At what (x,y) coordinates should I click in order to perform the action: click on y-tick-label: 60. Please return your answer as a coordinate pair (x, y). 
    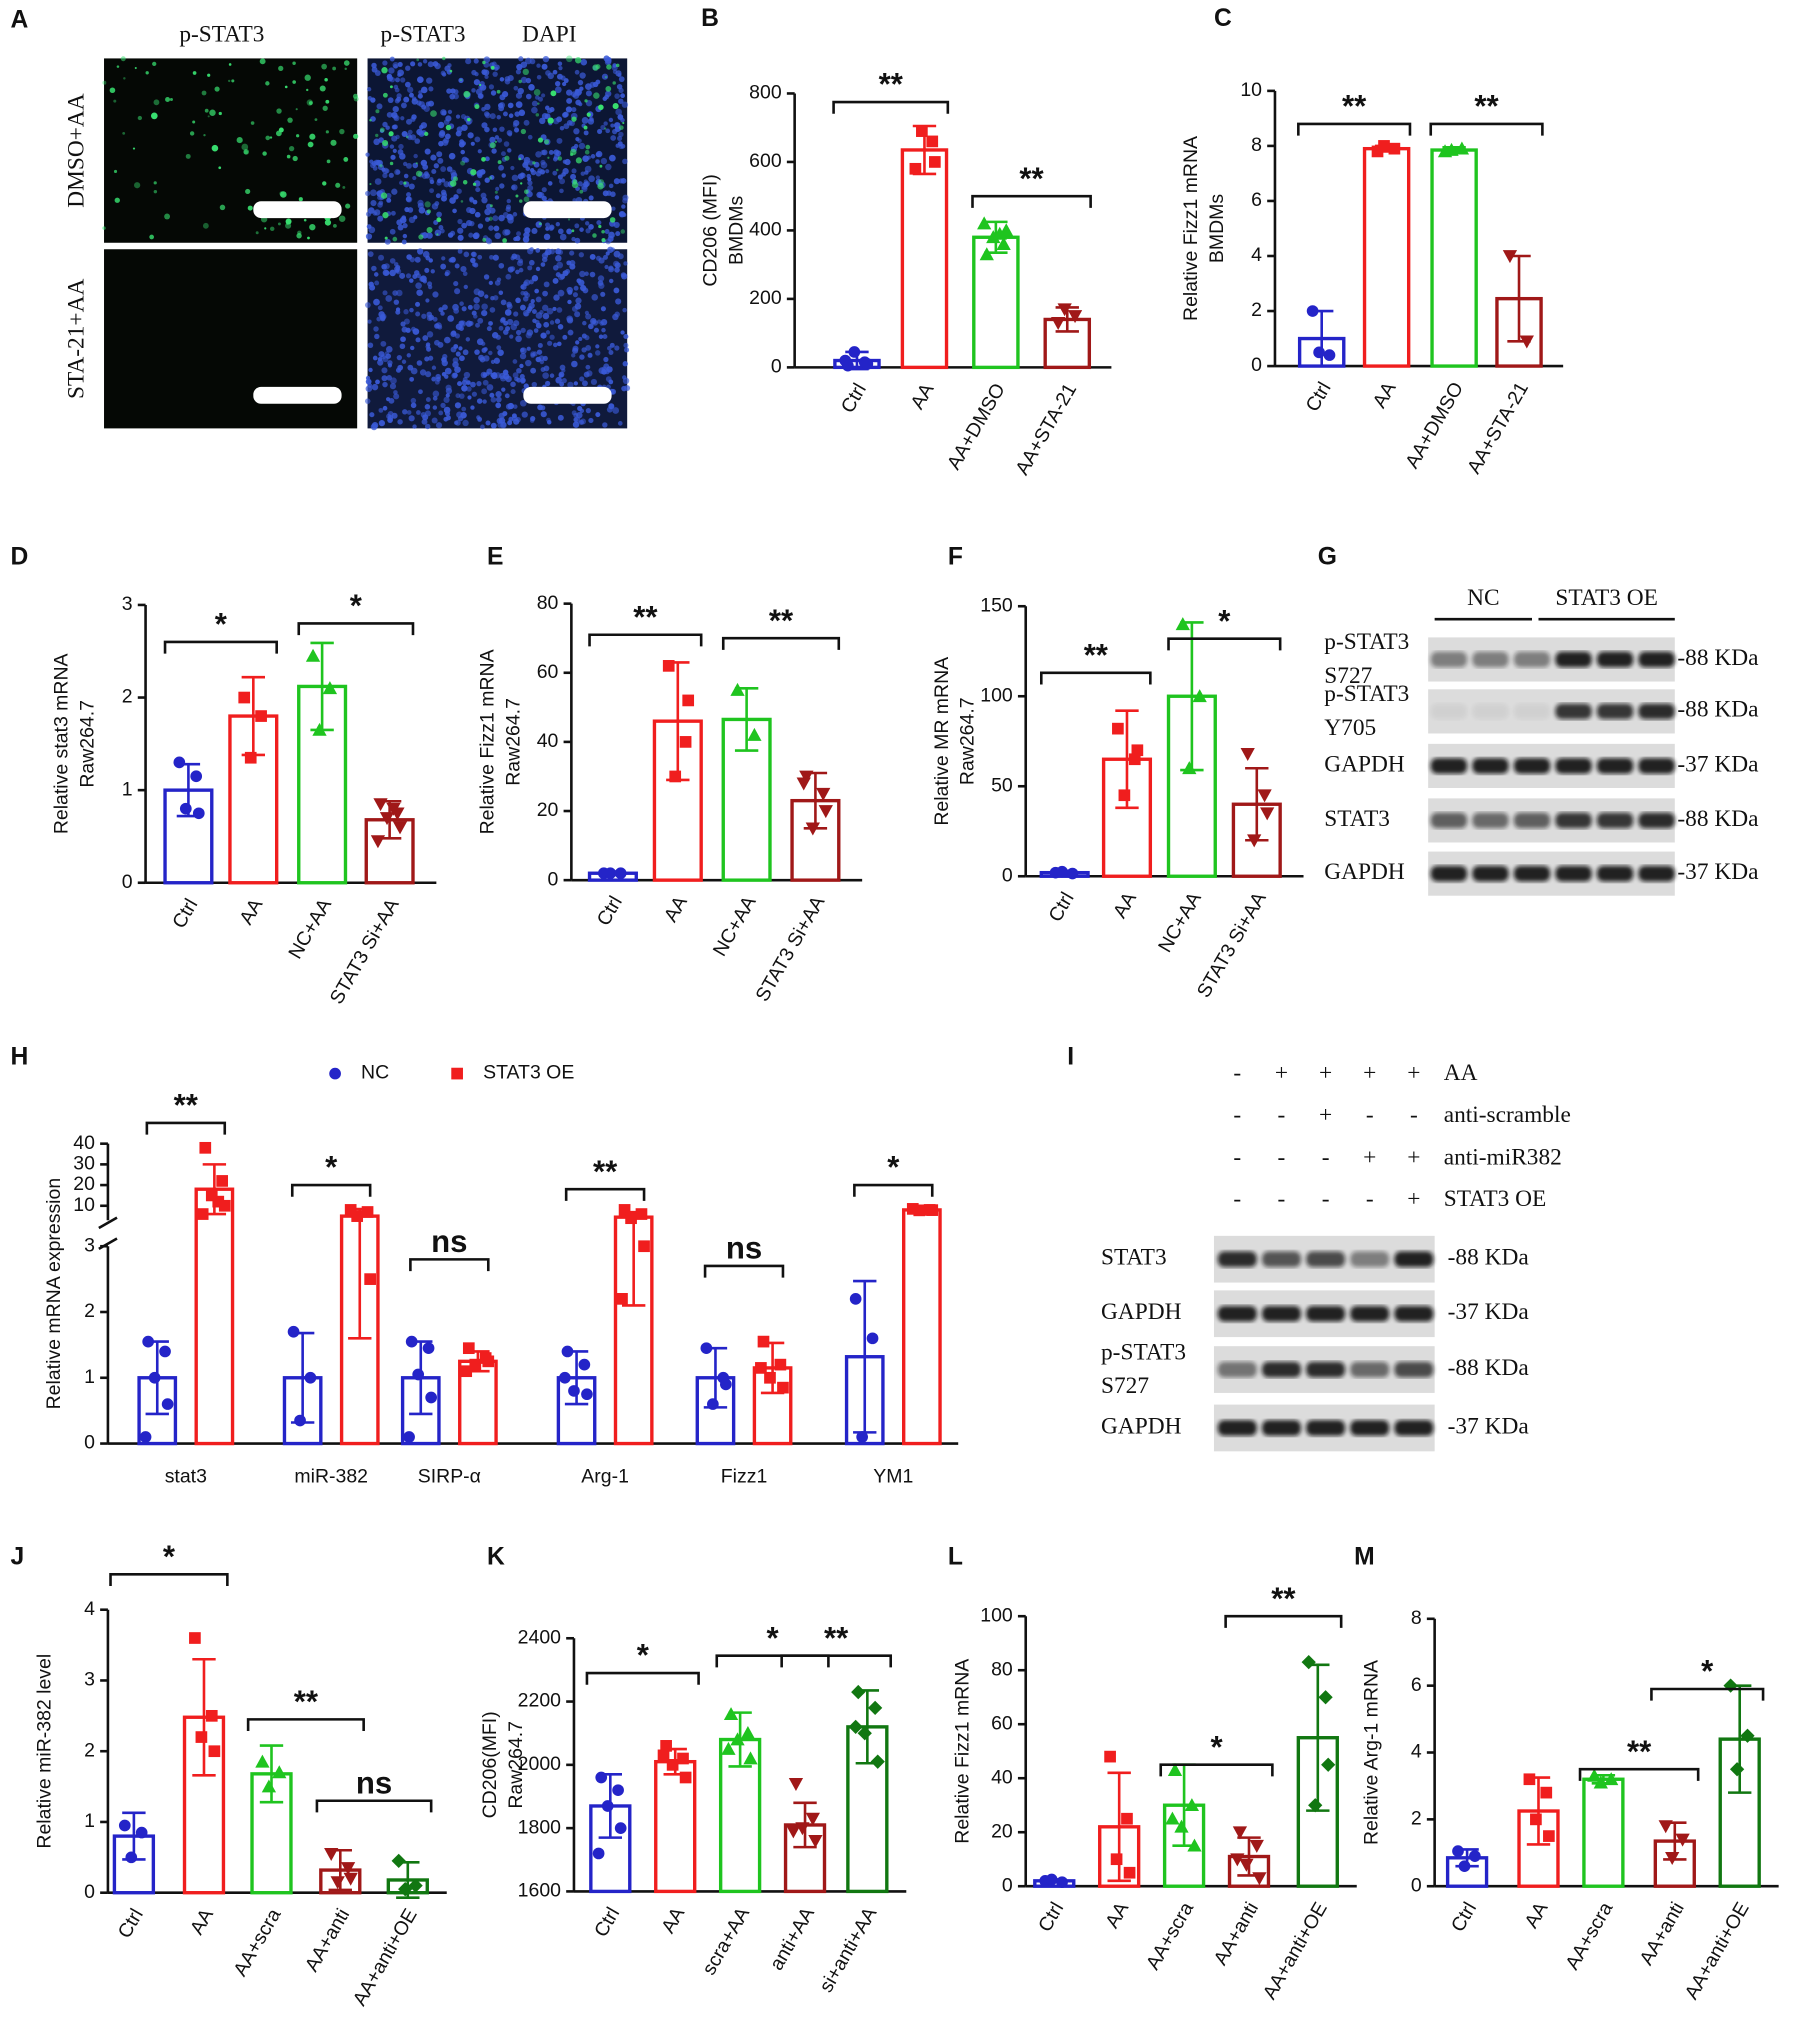
    Looking at the image, I should click on (1002, 1723).